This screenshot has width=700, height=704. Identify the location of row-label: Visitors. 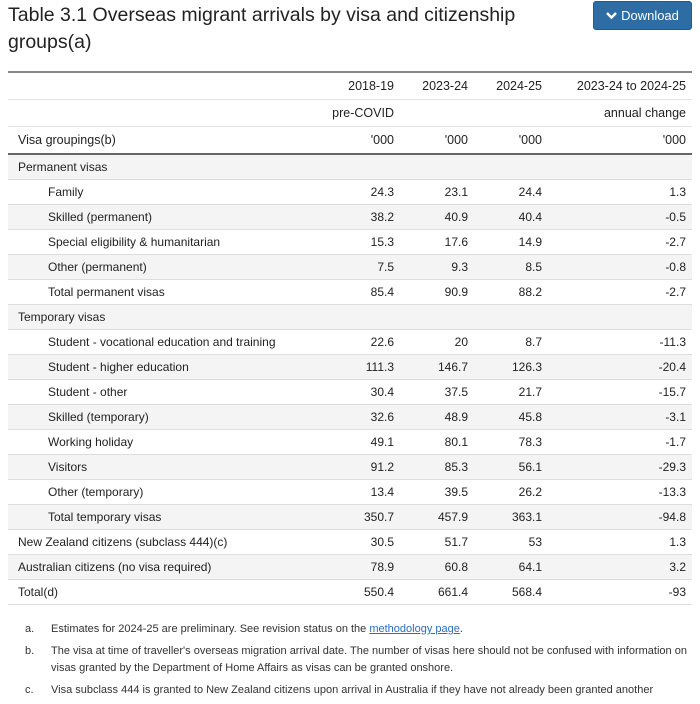
(167, 467).